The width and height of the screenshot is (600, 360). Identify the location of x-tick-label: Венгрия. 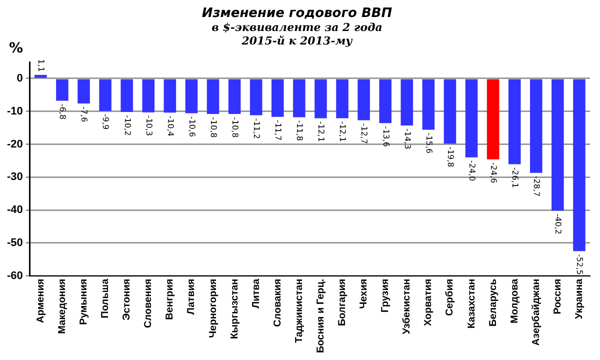
(170, 299).